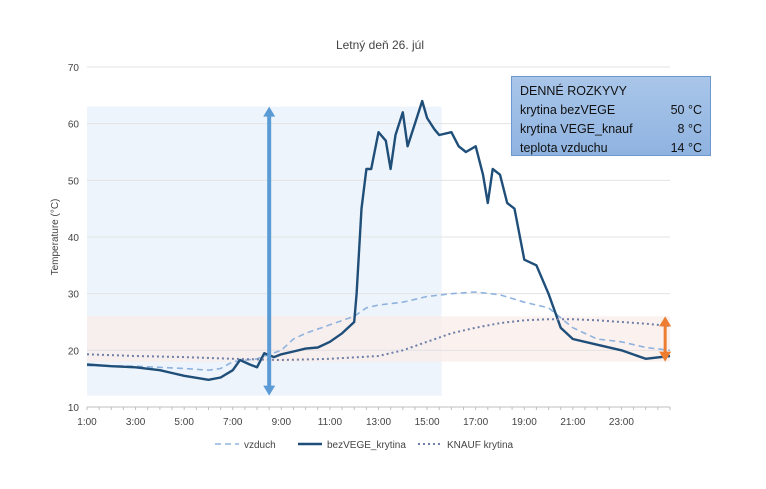 Image resolution: width=766 pixels, height=489 pixels. Describe the element at coordinates (260, 445) in the screenshot. I see `legend-label: vzduch` at that location.